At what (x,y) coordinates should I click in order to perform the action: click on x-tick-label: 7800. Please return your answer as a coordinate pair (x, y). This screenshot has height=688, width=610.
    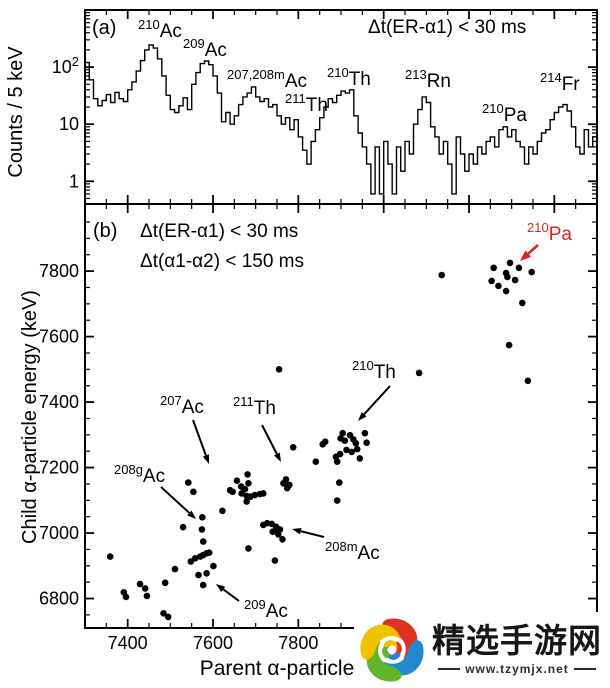
    Looking at the image, I should click on (298, 643).